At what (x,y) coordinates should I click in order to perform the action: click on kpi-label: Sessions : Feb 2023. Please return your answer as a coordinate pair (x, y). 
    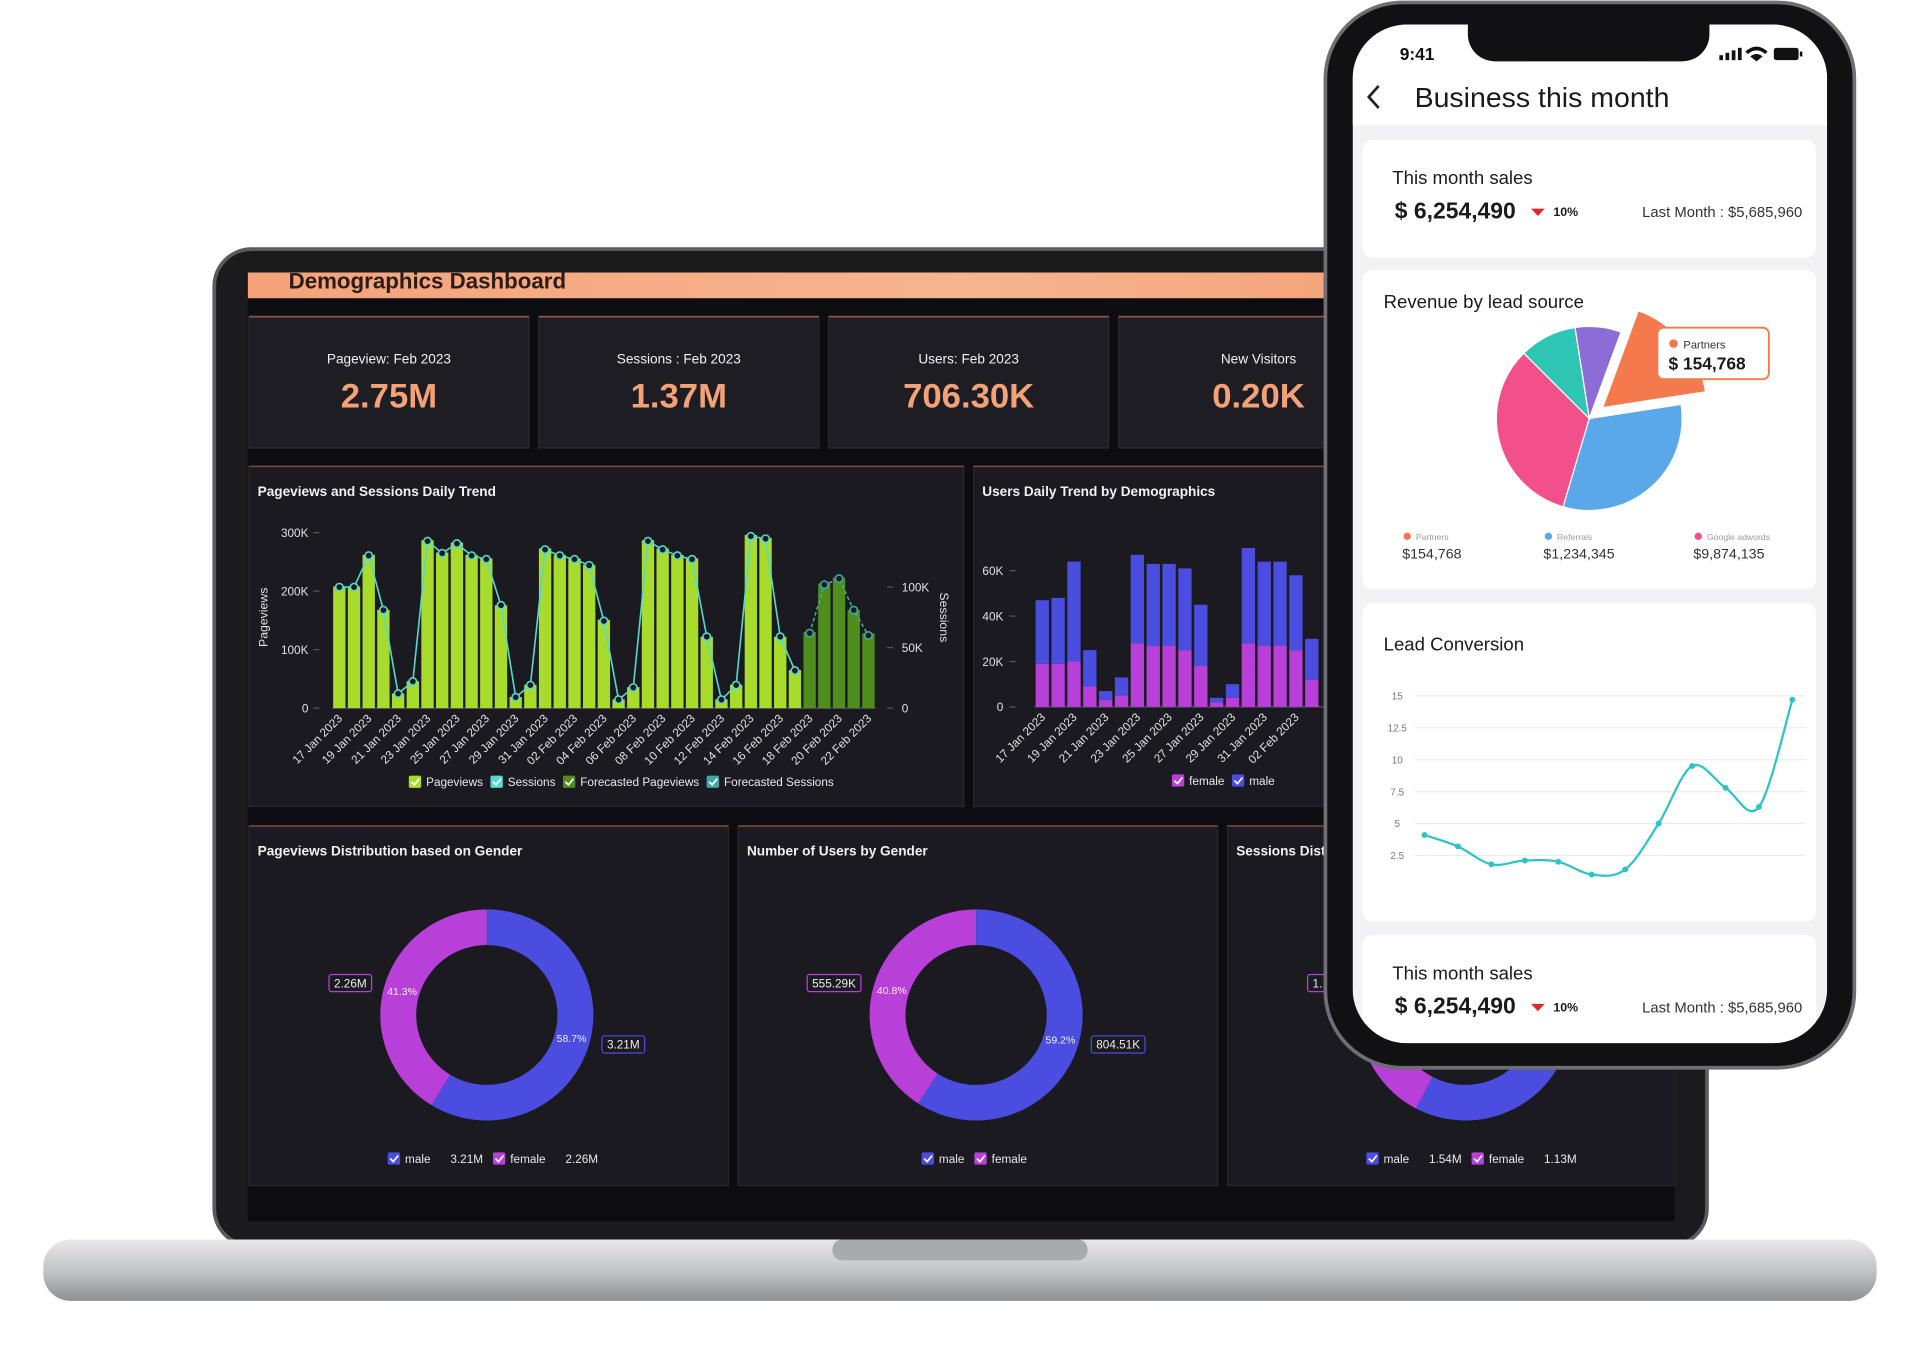
    Looking at the image, I should click on (679, 358).